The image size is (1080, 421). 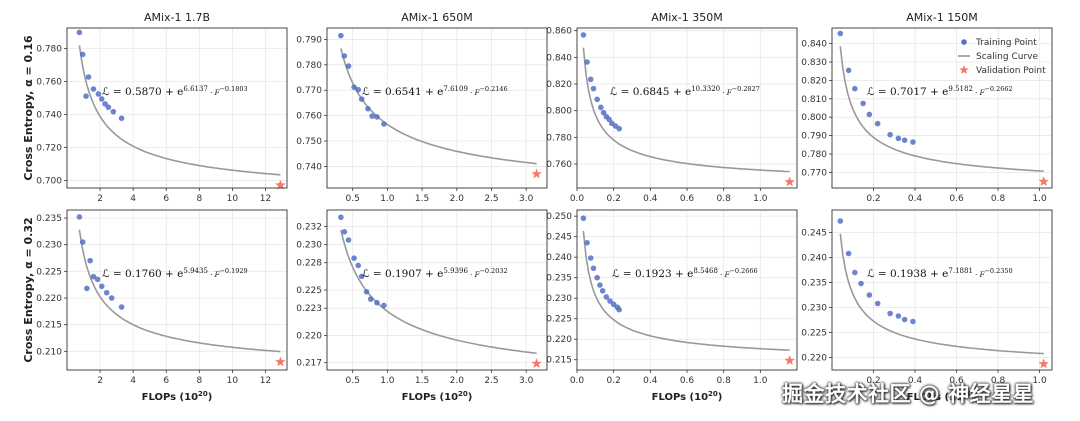 What do you see at coordinates (685, 273) in the screenshot?
I see `scaling-formula: ℒ = 0.1923 + e8.5468 · F−0.2666` at bounding box center [685, 273].